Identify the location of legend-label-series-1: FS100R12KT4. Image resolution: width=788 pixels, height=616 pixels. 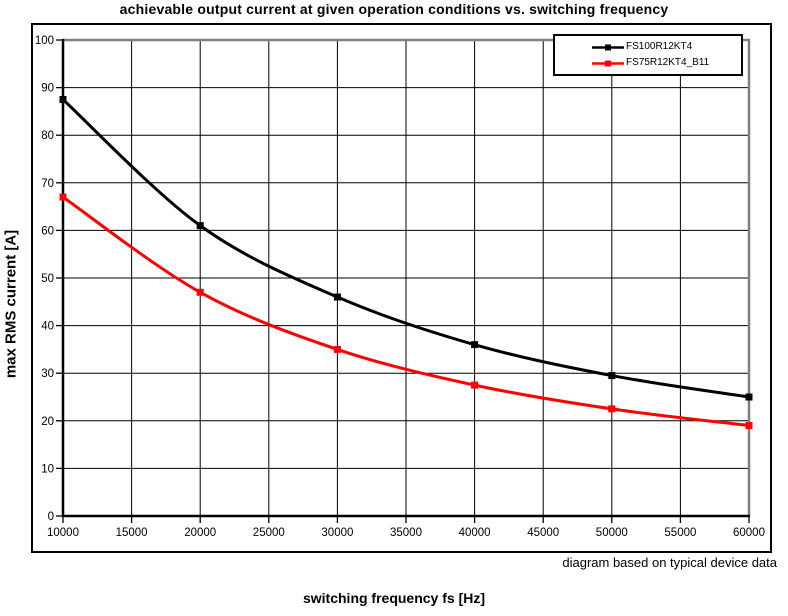
(659, 46).